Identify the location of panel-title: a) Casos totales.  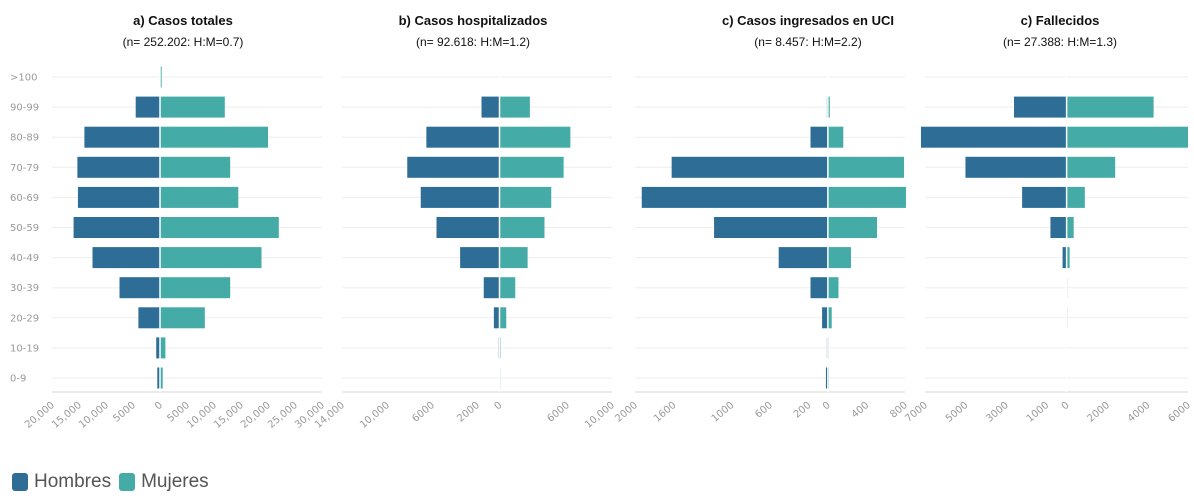
(183, 20).